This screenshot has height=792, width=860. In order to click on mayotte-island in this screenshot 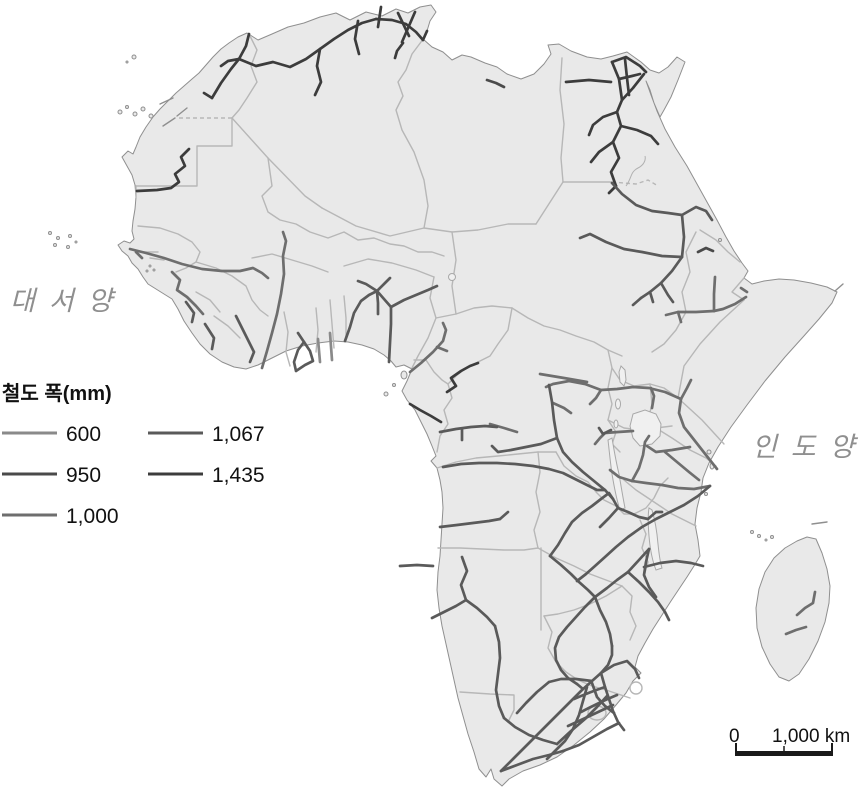, I will do `click(819, 523)`.